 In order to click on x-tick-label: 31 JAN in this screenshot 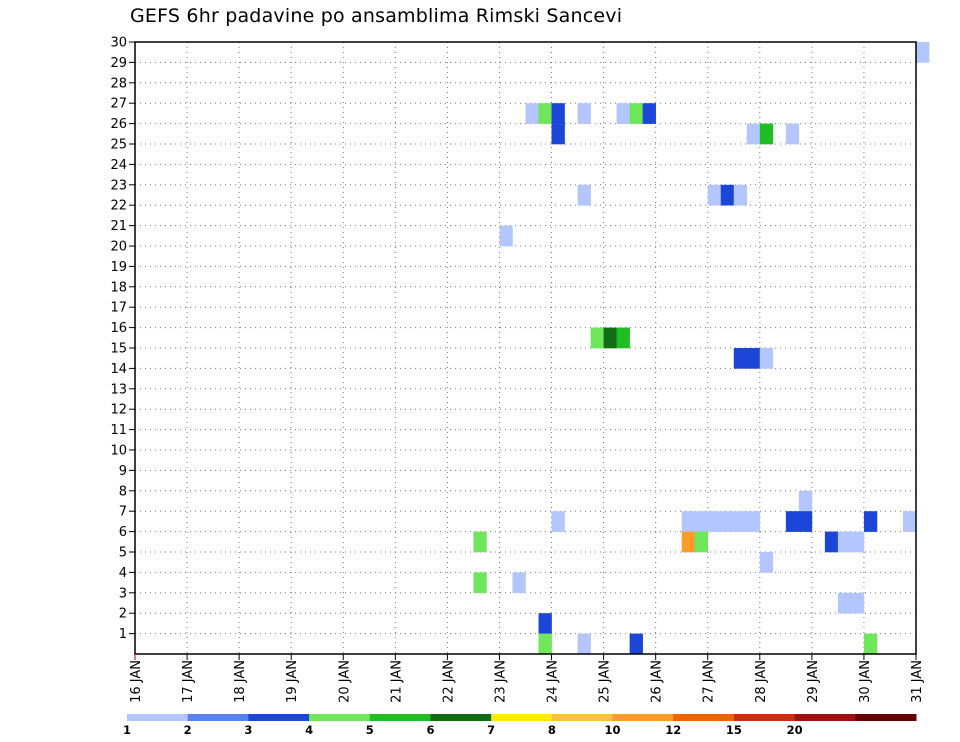, I will do `click(917, 681)`.